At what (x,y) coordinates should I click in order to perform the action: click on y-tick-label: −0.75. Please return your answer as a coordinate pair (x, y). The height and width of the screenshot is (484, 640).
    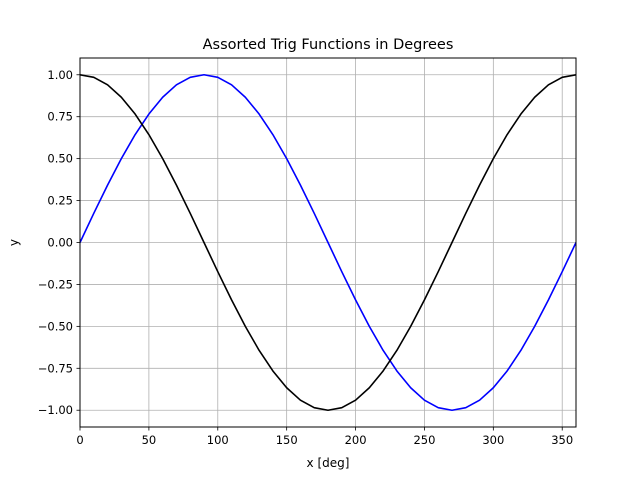
    Looking at the image, I should click on (55, 368).